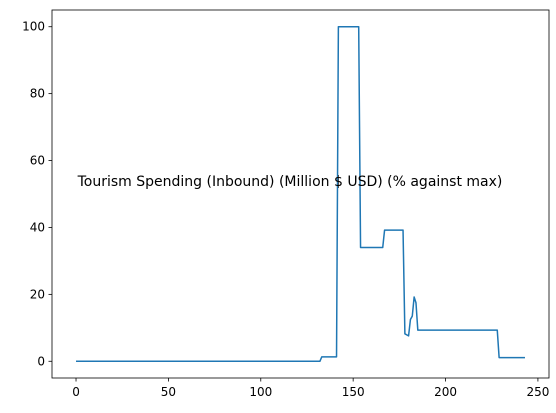 This screenshot has height=413, width=556. I want to click on y-tick-label: 80, so click(37, 94).